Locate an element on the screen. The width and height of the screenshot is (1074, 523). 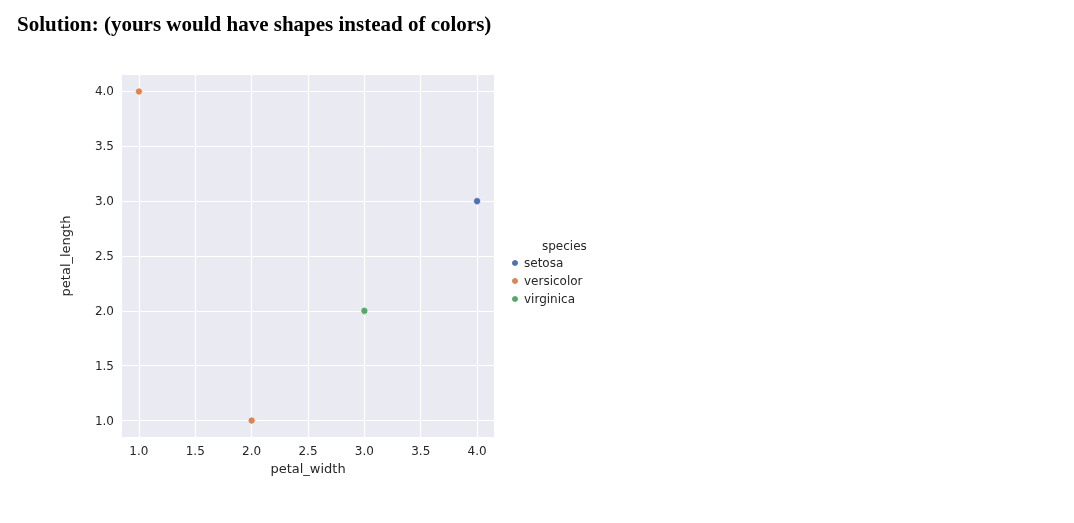
y-tick-label: 2.0 is located at coordinates (104, 310).